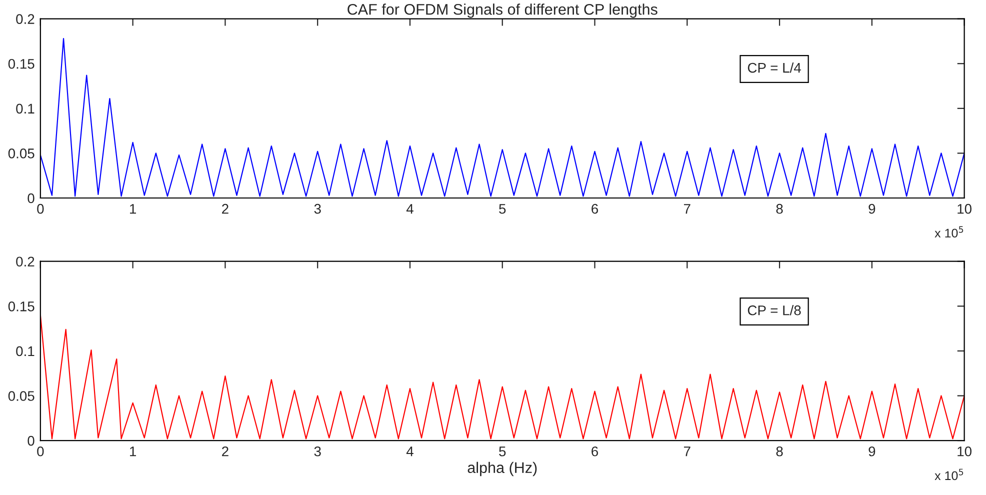 The height and width of the screenshot is (495, 986). I want to click on chart-title: CAF for OFDM Signals of different CP lengths, so click(503, 11).